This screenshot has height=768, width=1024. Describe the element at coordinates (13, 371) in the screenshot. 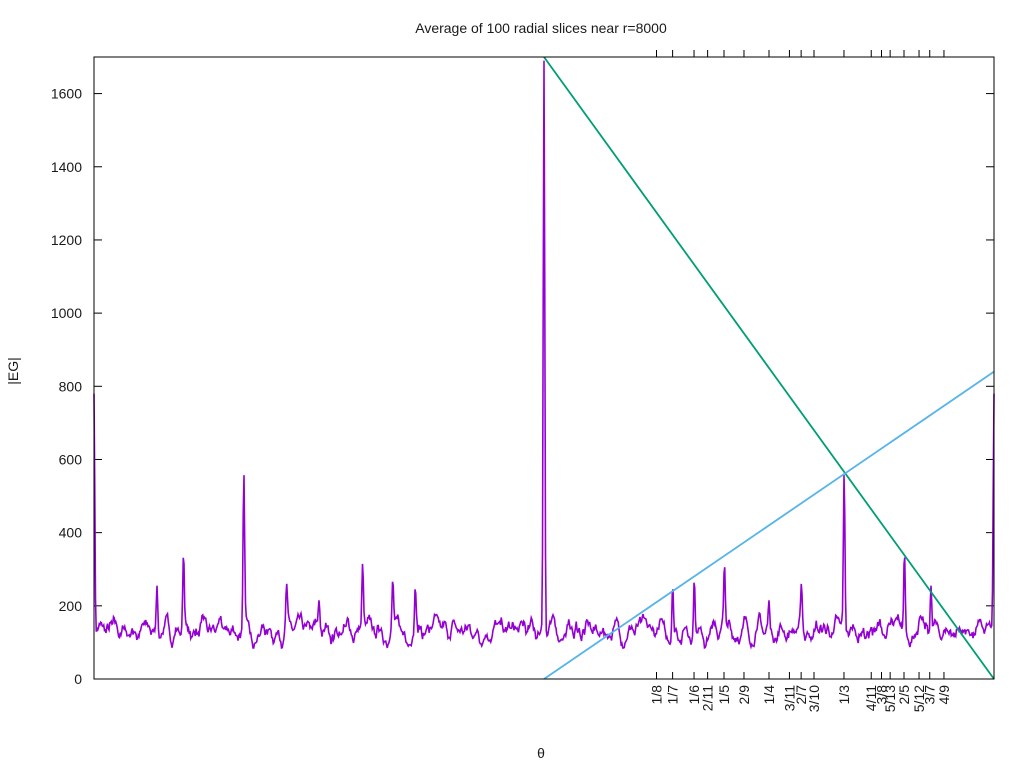

I see `y-axis-label: |EG|` at that location.